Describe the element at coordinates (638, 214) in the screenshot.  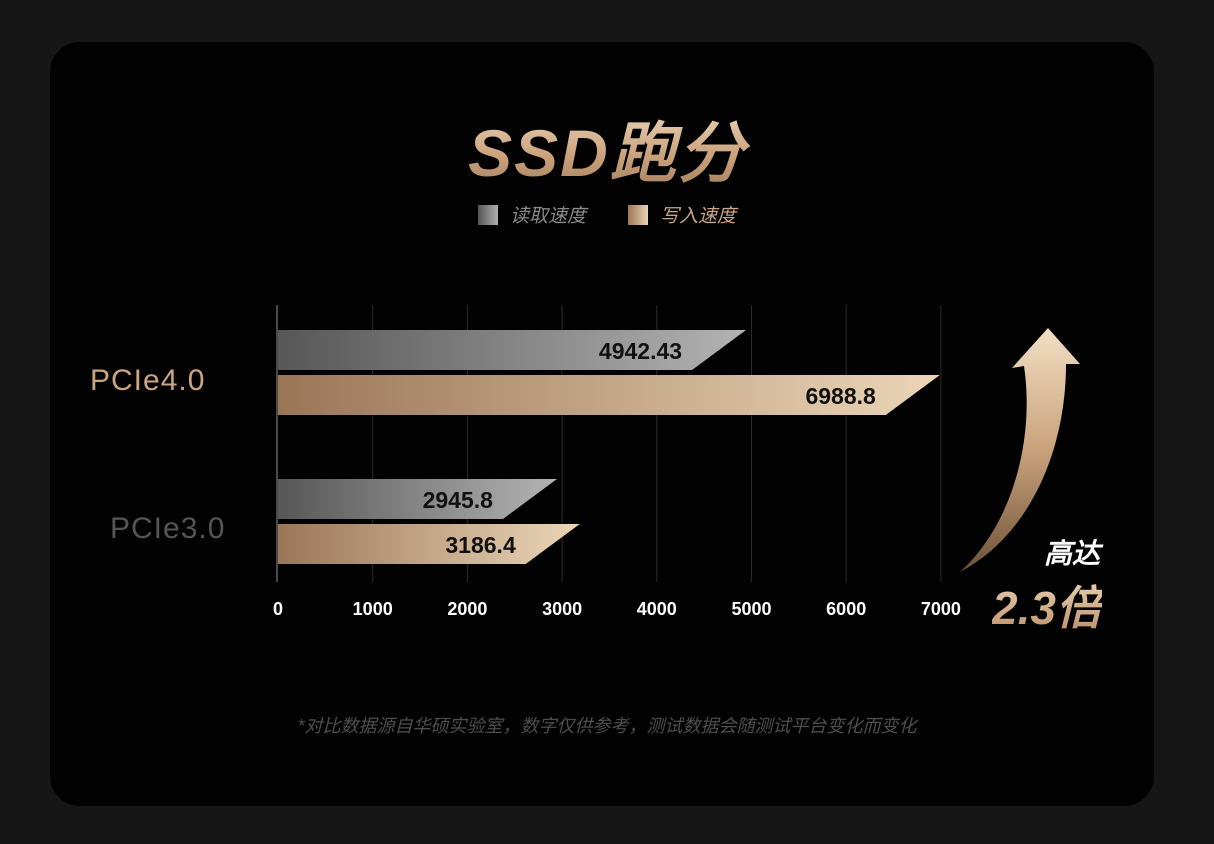
I see `legend-swatch-write` at that location.